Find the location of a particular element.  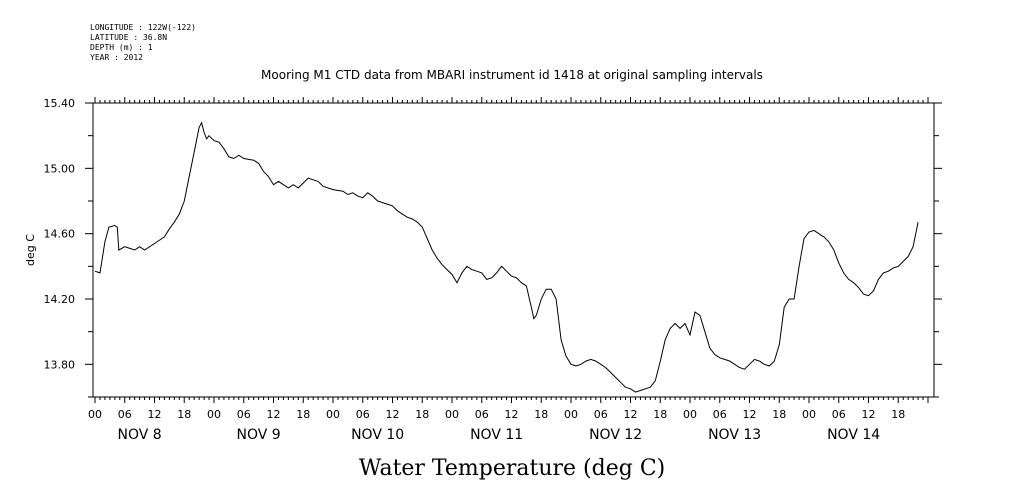

x-day-label: NOV 13 is located at coordinates (734, 435).